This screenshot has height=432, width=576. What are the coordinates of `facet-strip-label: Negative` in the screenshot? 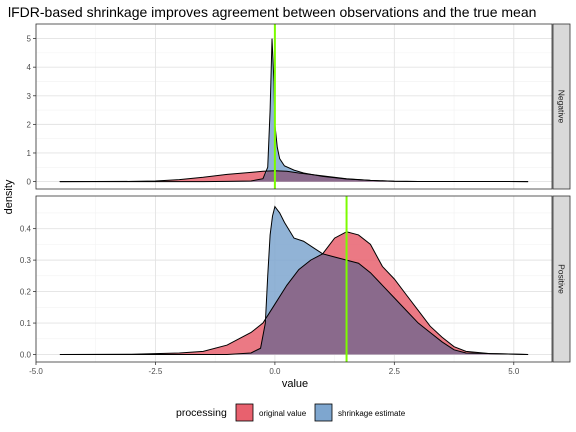 It's located at (562, 107).